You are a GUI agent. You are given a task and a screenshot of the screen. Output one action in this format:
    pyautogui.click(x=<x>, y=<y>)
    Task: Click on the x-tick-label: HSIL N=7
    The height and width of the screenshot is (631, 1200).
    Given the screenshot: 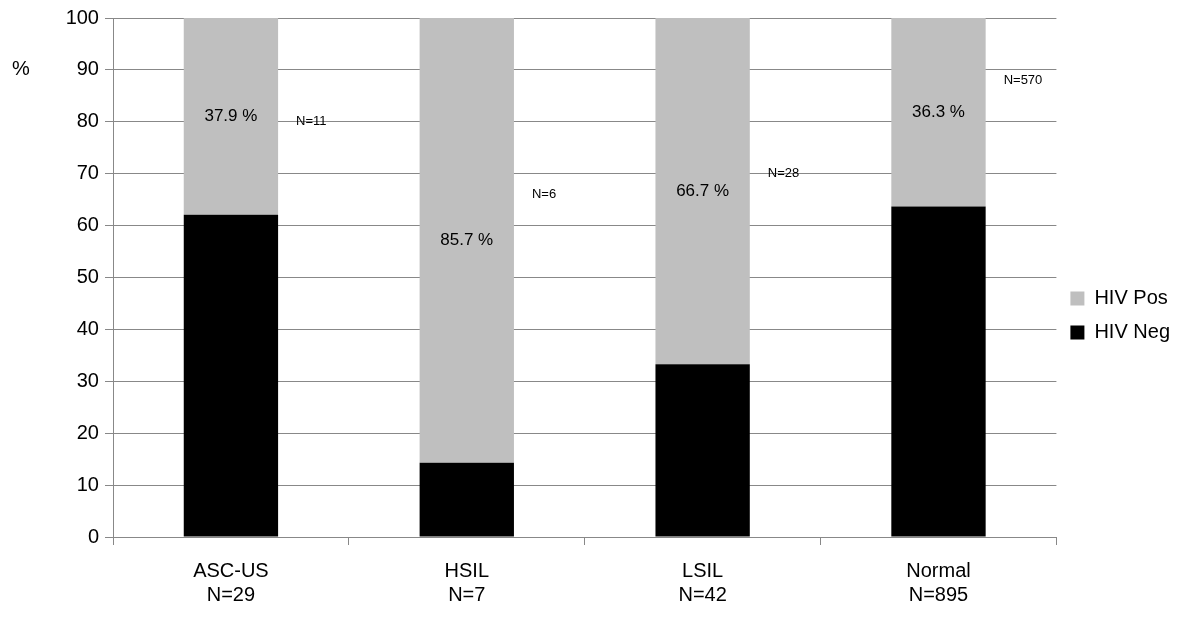 What is the action you would take?
    pyautogui.click(x=467, y=581)
    